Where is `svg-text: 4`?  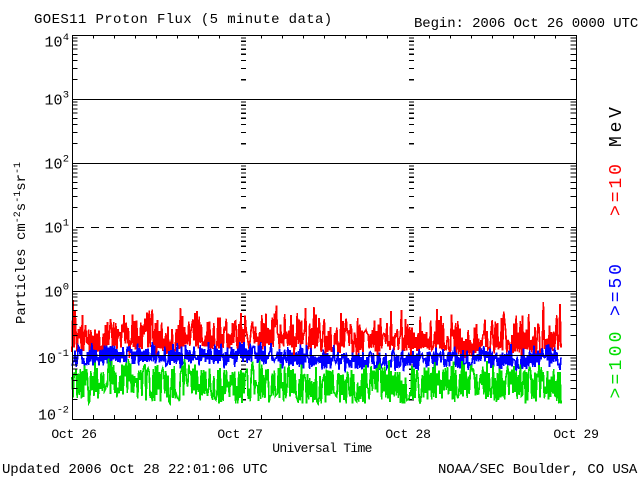
svg-text: 4 is located at coordinates (66, 38).